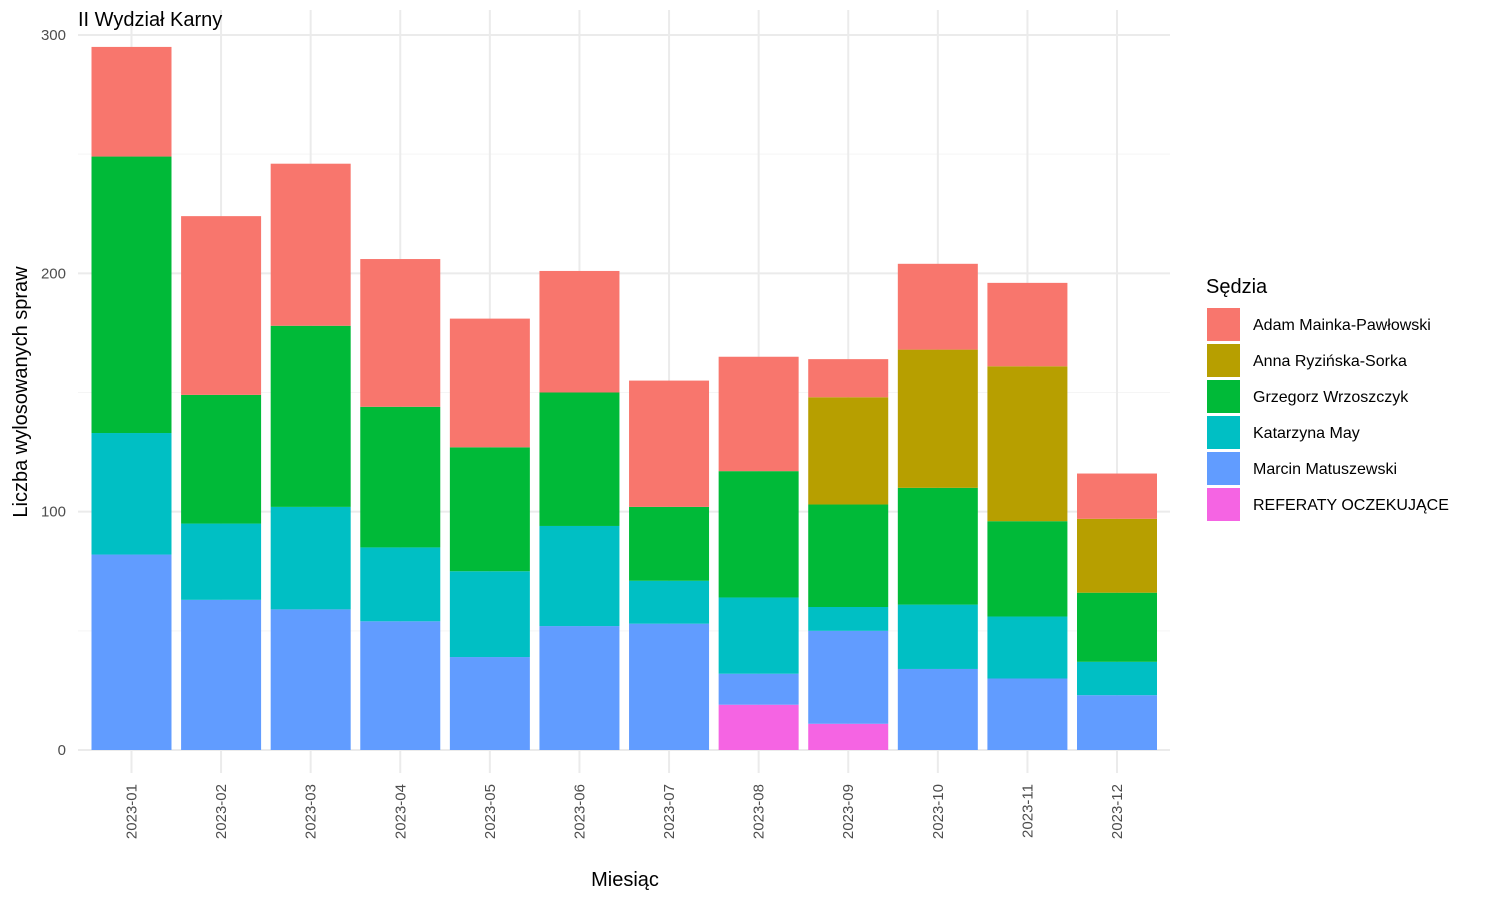  What do you see at coordinates (150, 20) in the screenshot?
I see `chart-title: II Wydział Karny` at bounding box center [150, 20].